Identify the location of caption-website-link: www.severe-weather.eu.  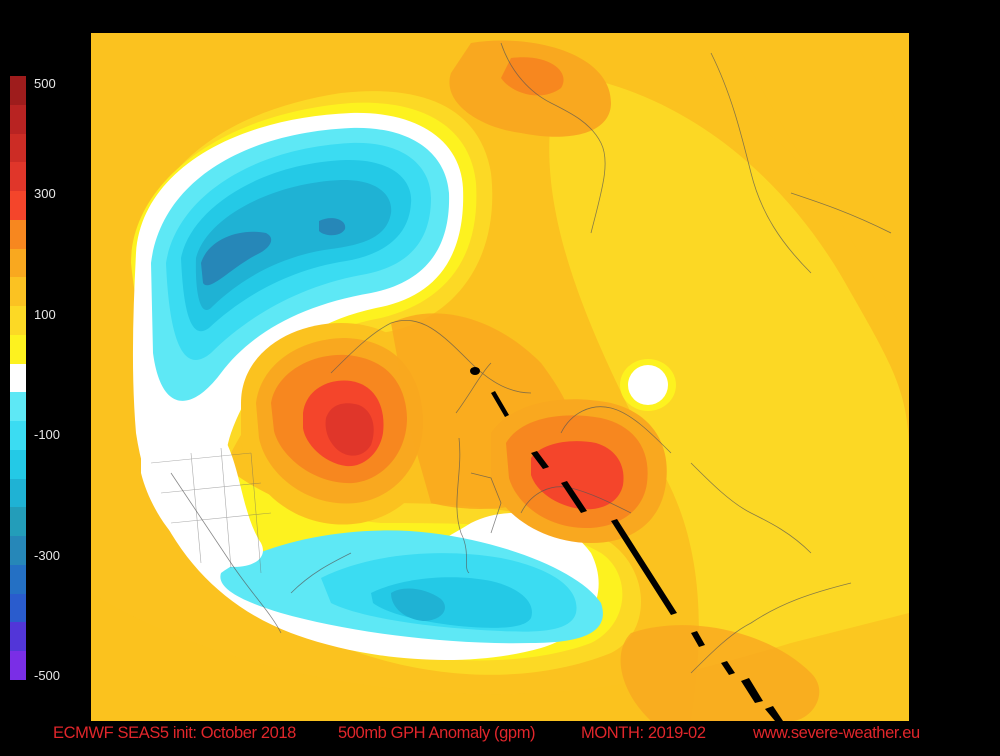
(836, 733).